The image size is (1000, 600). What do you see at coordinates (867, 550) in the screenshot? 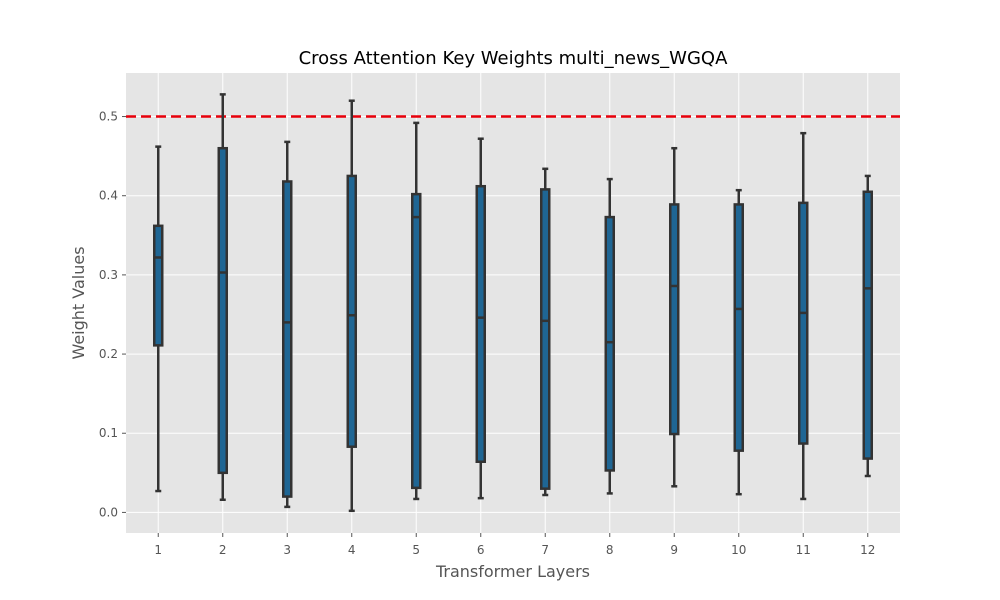
I see `x-tick-label: 12` at bounding box center [867, 550].